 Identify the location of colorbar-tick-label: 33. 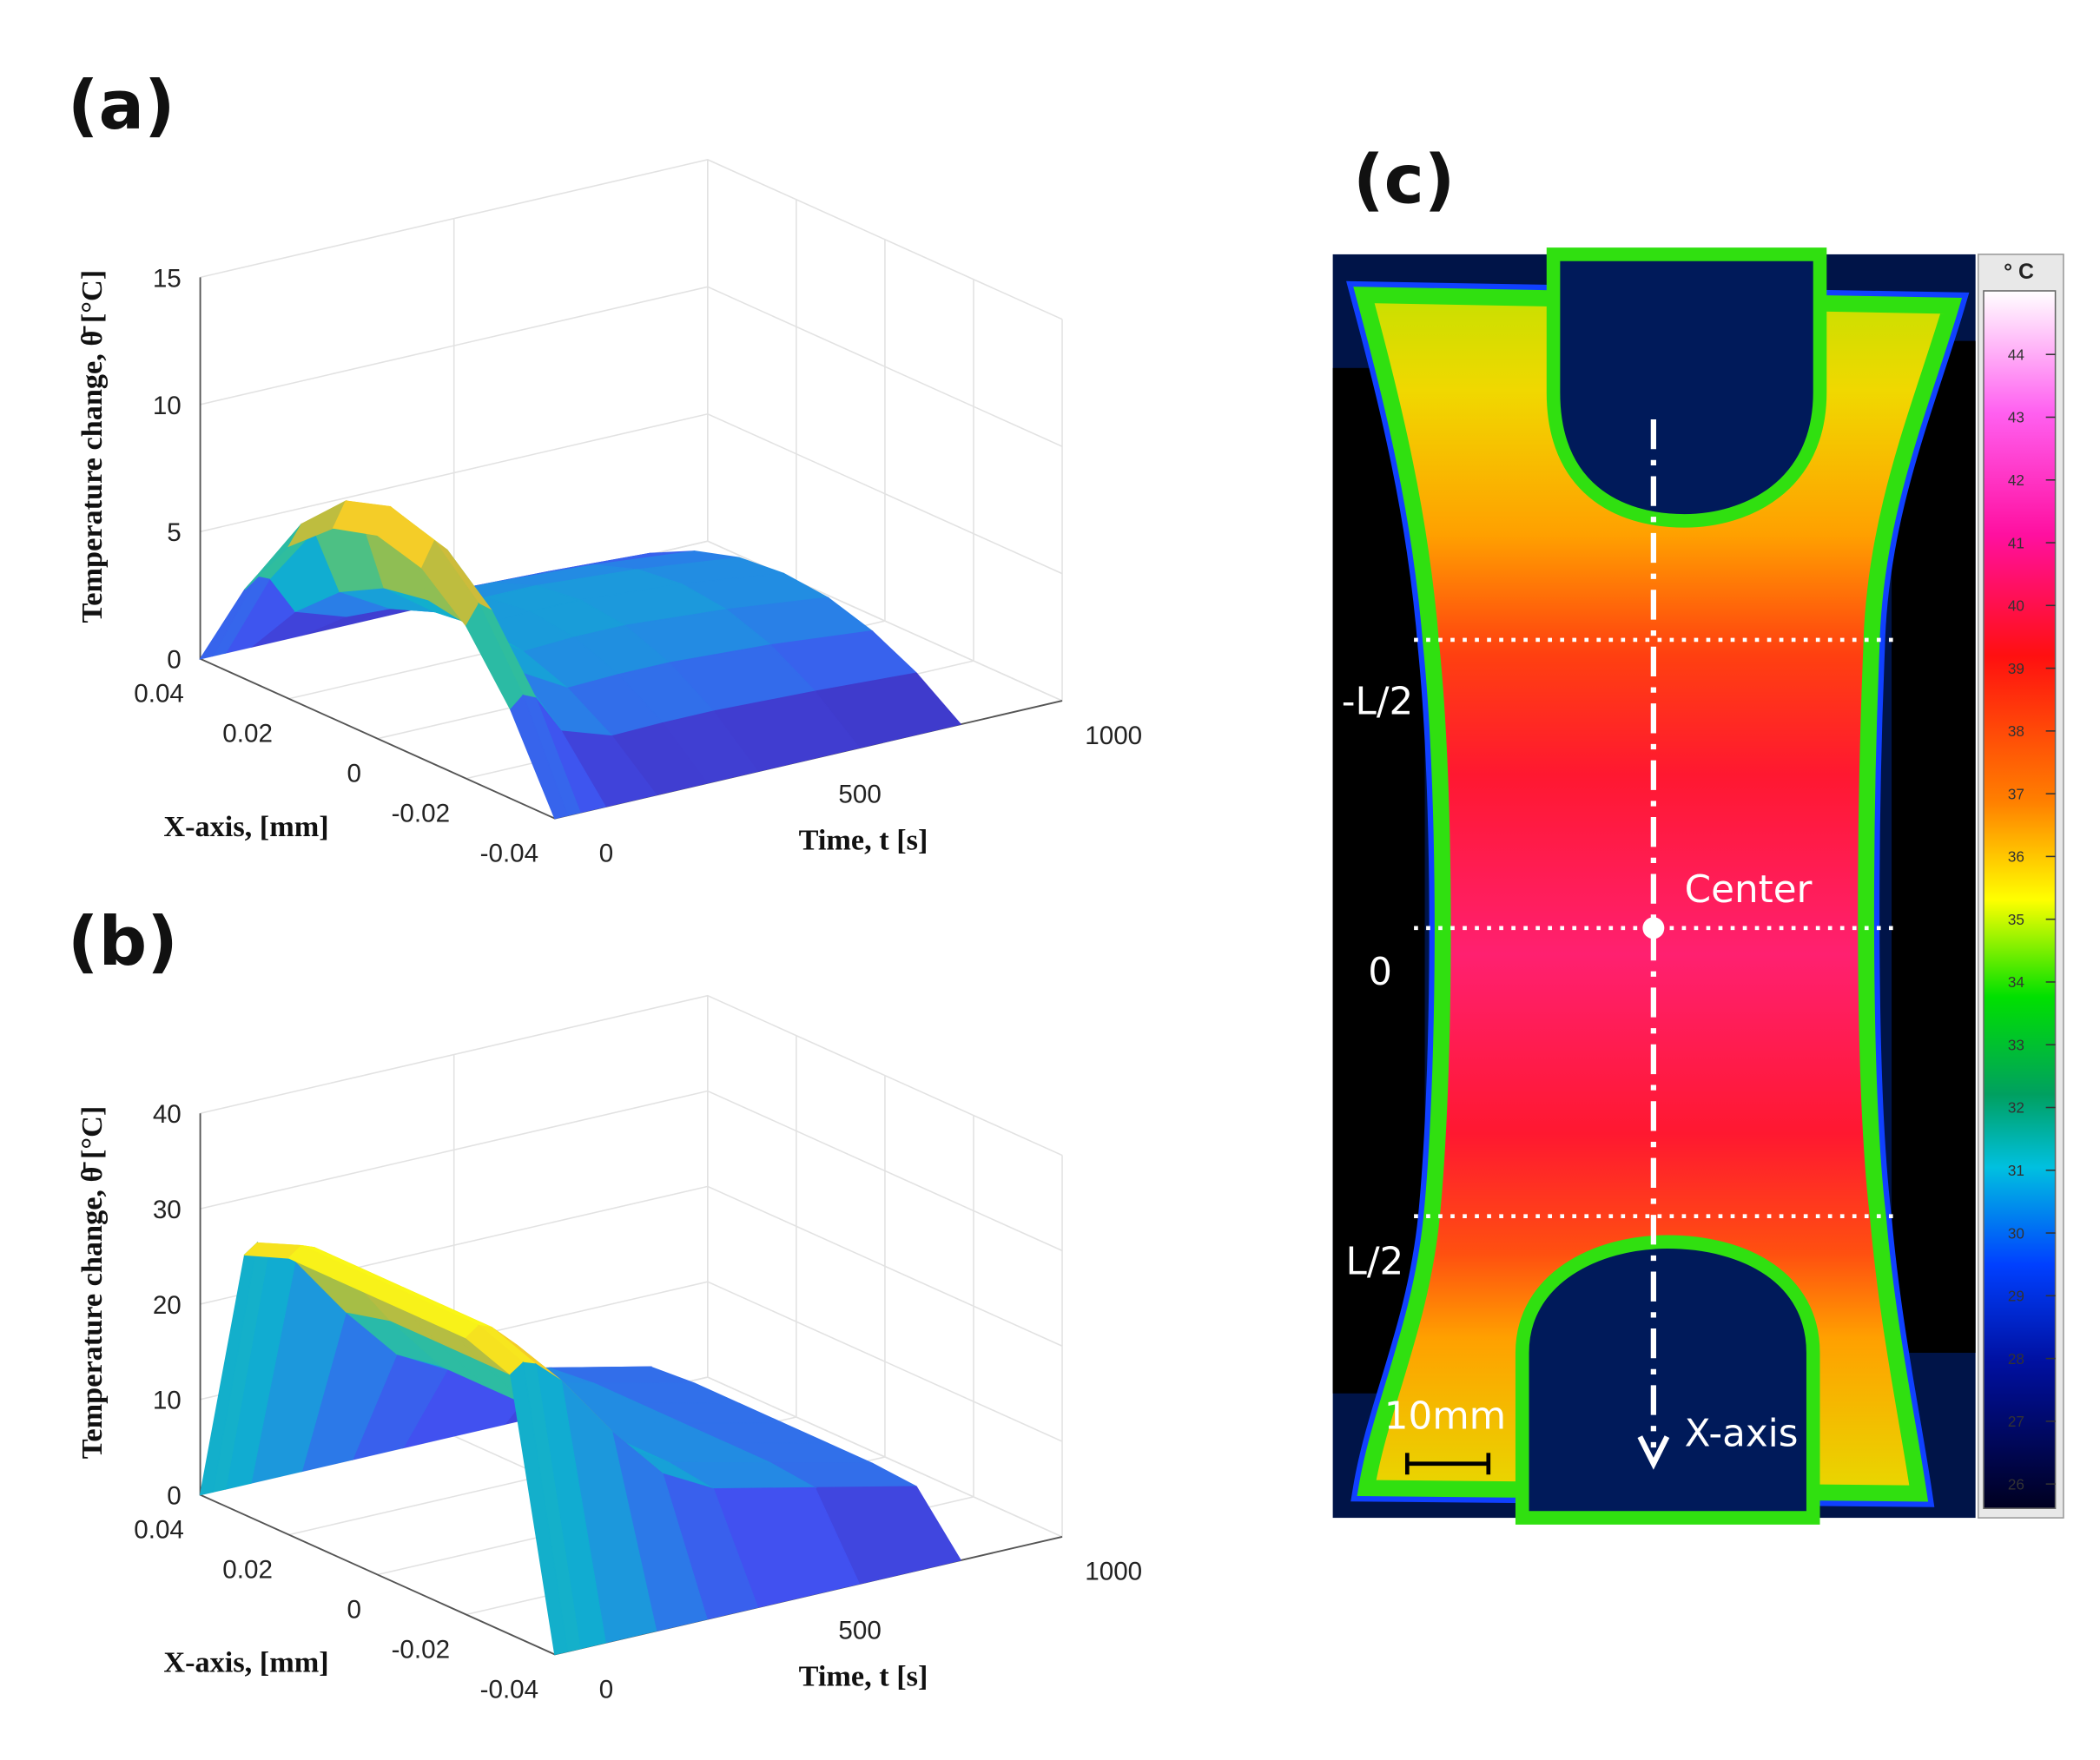
(2016, 1044).